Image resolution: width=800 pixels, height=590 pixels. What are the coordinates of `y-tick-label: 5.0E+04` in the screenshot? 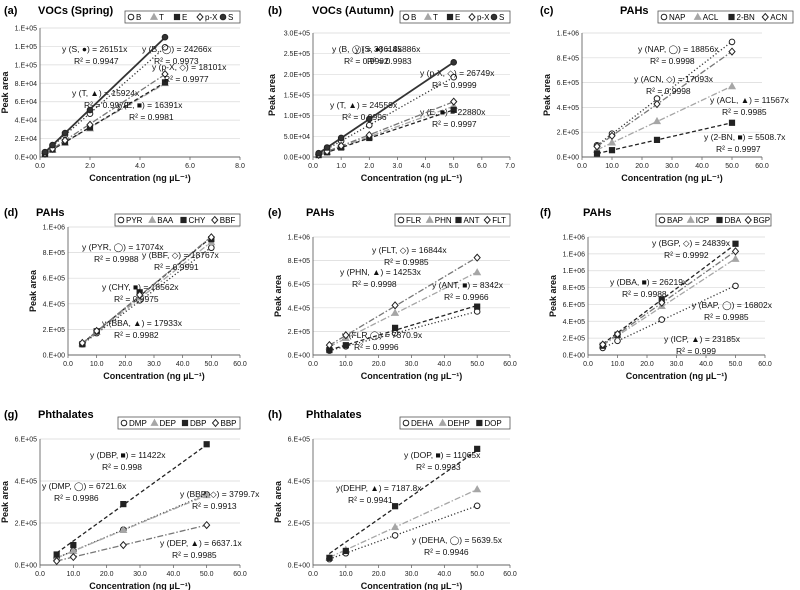 It's located at (297, 137).